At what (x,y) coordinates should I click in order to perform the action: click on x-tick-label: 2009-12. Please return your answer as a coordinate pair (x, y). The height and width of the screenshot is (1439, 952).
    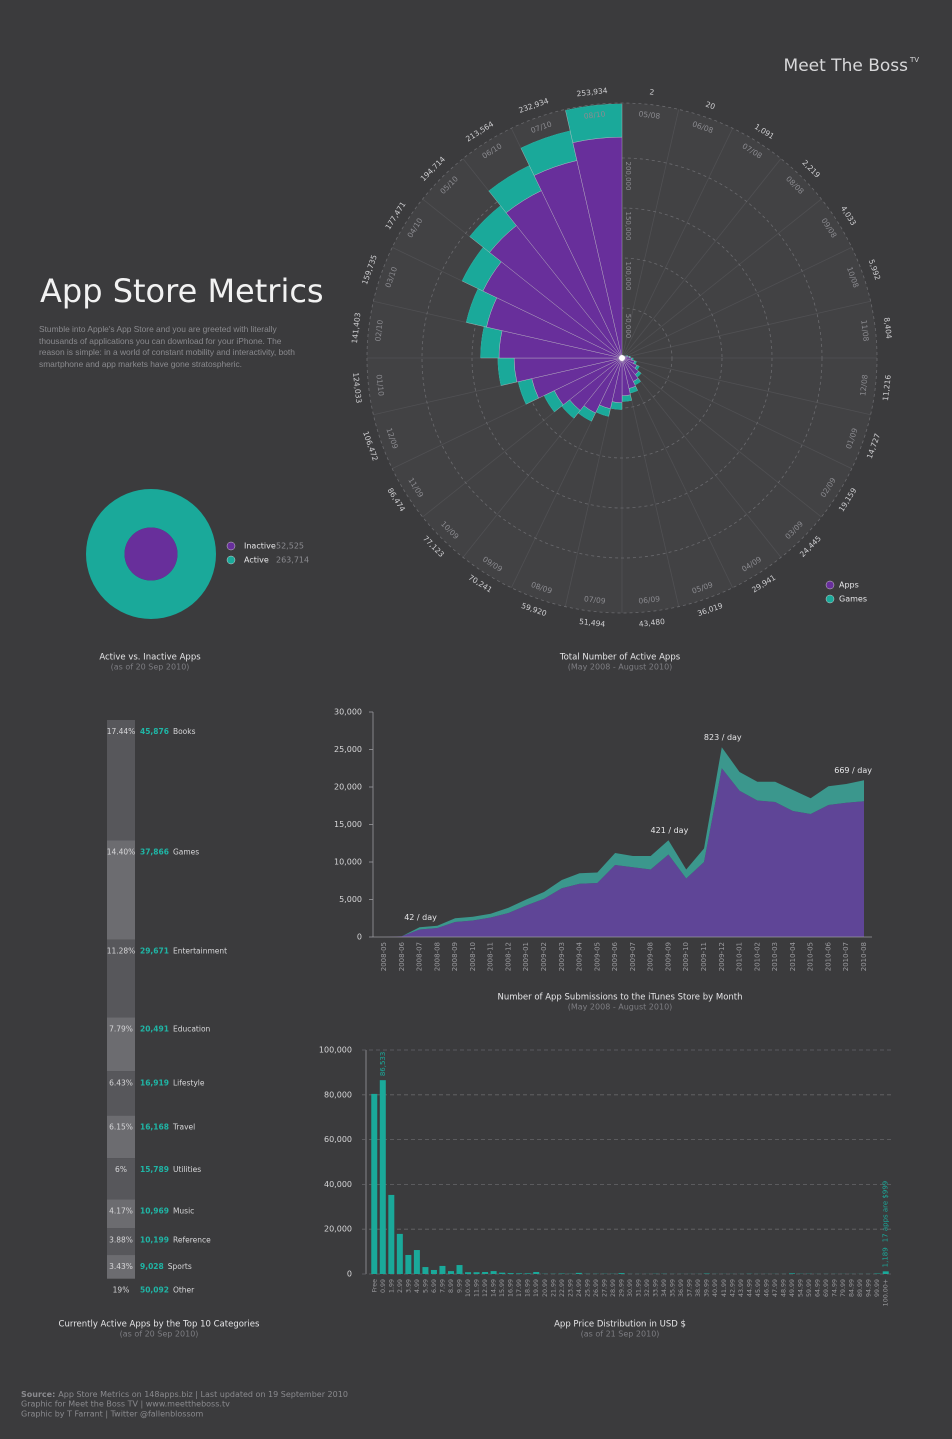
    Looking at the image, I should click on (722, 956).